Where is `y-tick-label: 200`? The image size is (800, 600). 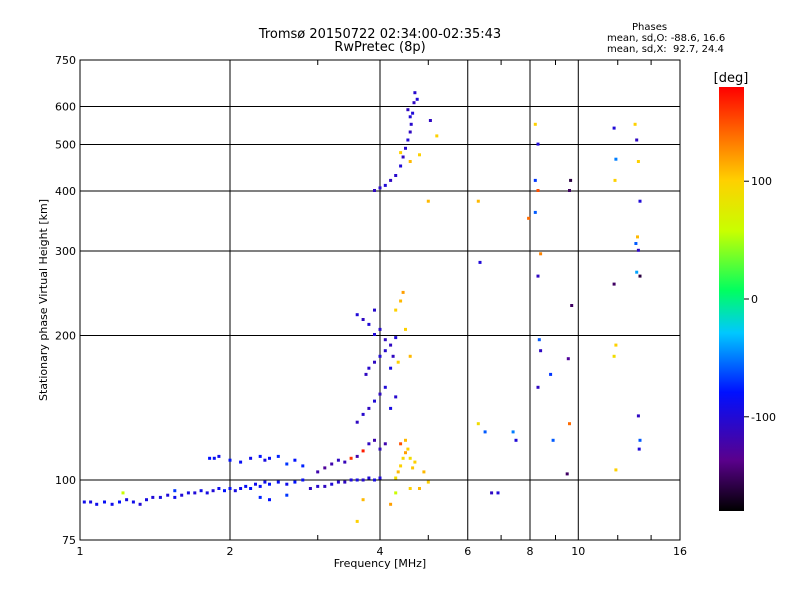 y-tick-label: 200 is located at coordinates (65, 336).